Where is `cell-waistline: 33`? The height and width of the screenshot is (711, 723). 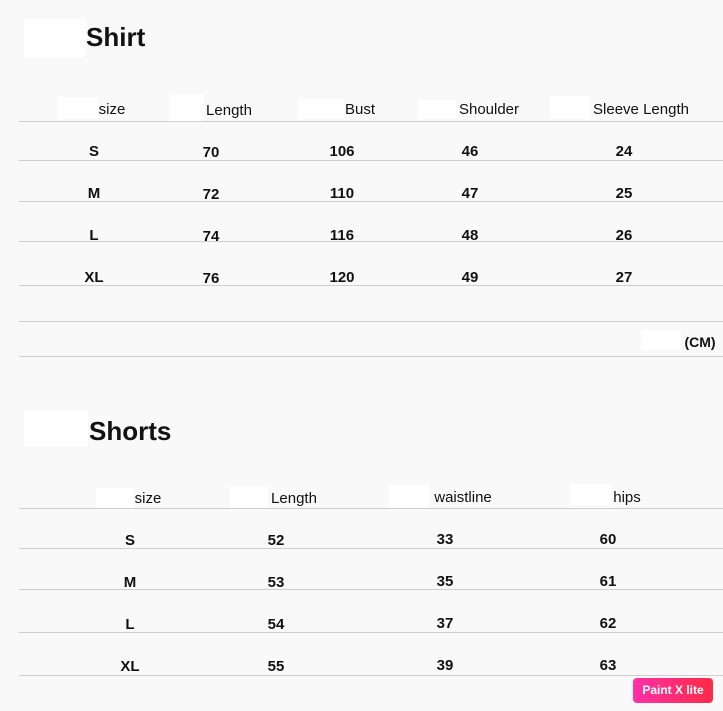
cell-waistline: 33 is located at coordinates (445, 539).